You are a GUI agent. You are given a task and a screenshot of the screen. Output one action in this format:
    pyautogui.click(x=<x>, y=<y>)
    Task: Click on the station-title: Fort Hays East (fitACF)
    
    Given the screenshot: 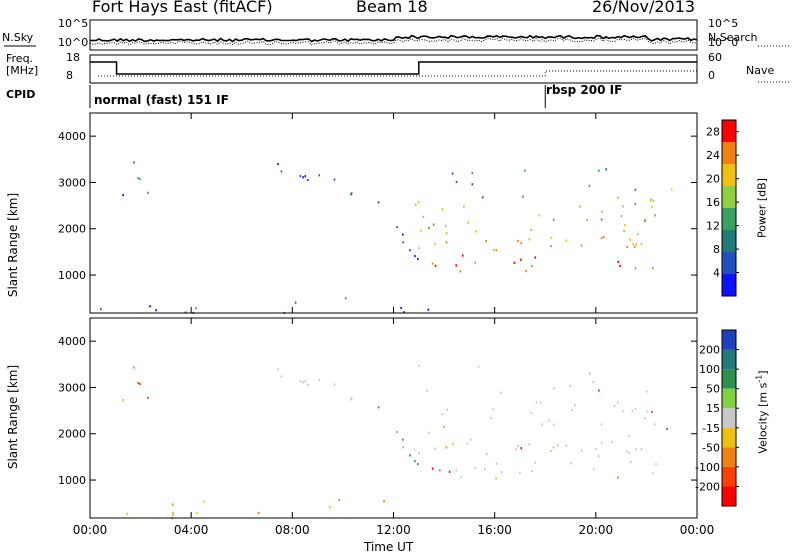 What is the action you would take?
    pyautogui.click(x=182, y=8)
    